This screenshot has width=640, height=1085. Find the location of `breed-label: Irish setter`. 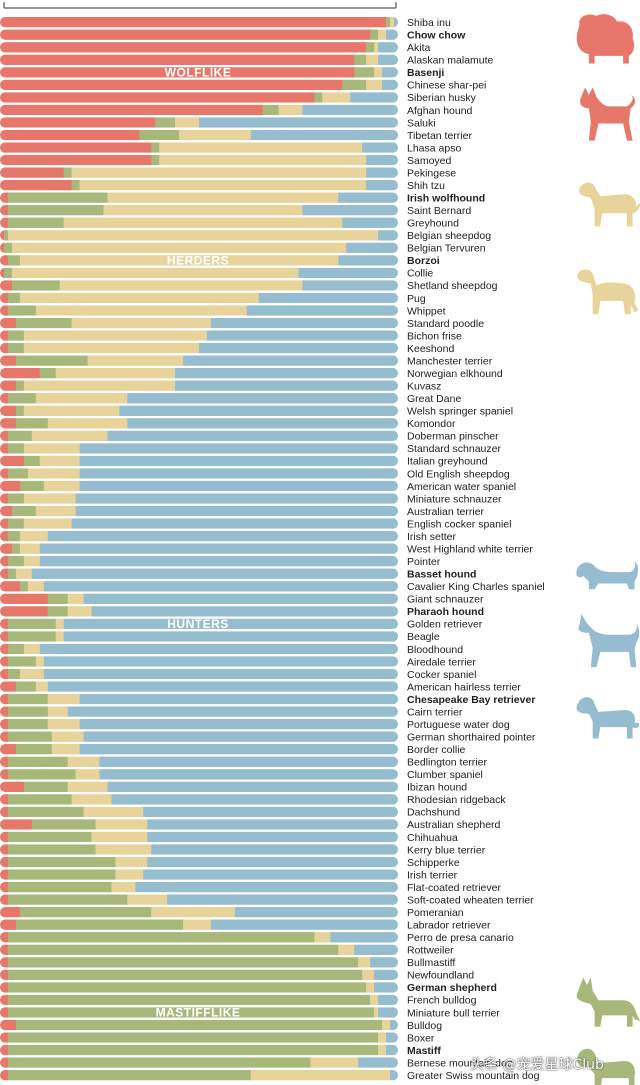

breed-label: Irish setter is located at coordinates (432, 537).